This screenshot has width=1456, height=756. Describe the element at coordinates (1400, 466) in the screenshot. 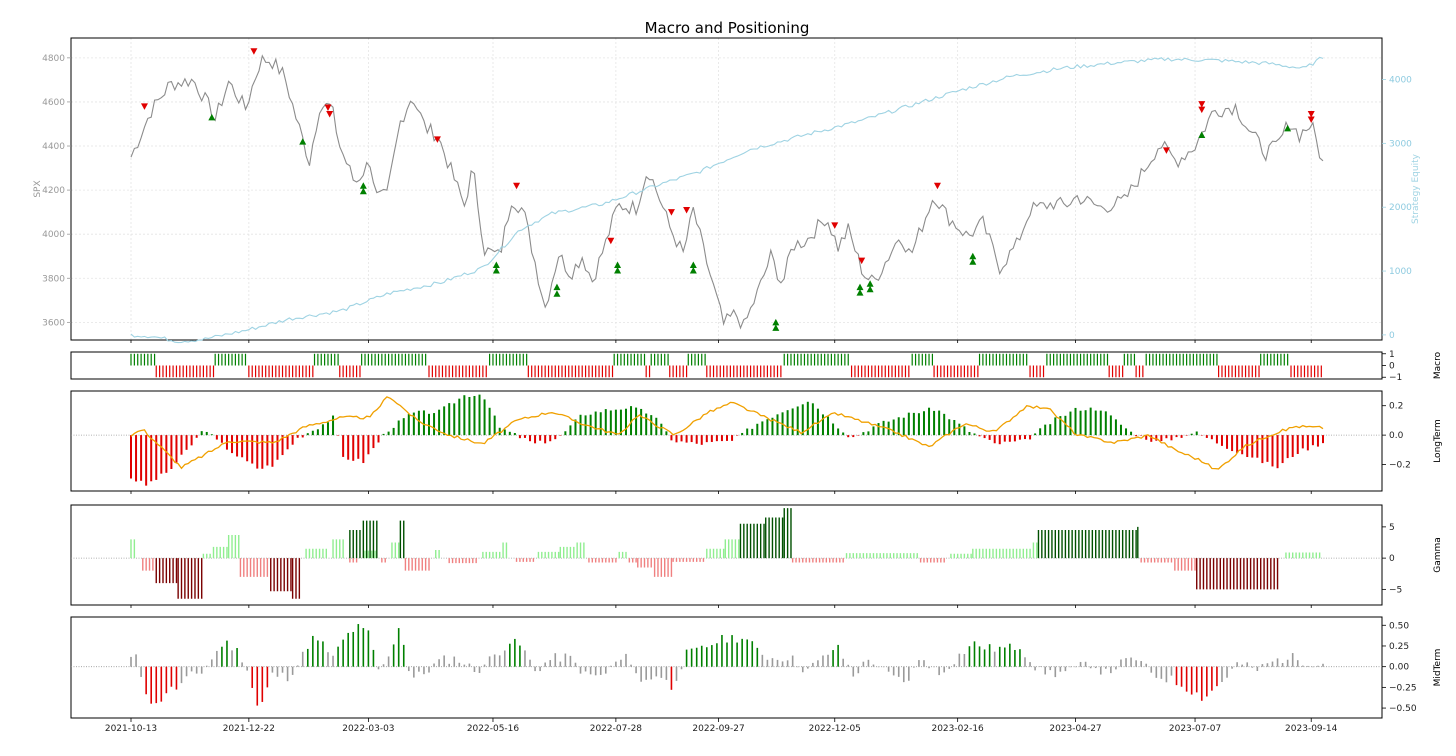

I see `y-tick-label: −0.2` at that location.